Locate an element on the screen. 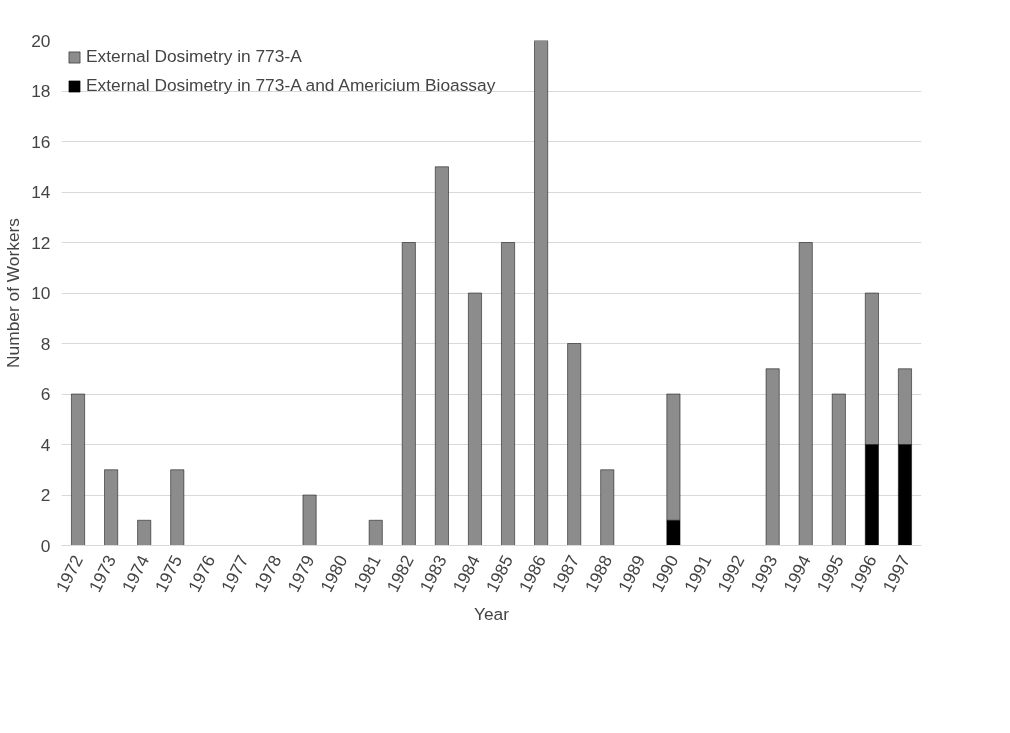  x-tick-label: 1983 is located at coordinates (433, 573).